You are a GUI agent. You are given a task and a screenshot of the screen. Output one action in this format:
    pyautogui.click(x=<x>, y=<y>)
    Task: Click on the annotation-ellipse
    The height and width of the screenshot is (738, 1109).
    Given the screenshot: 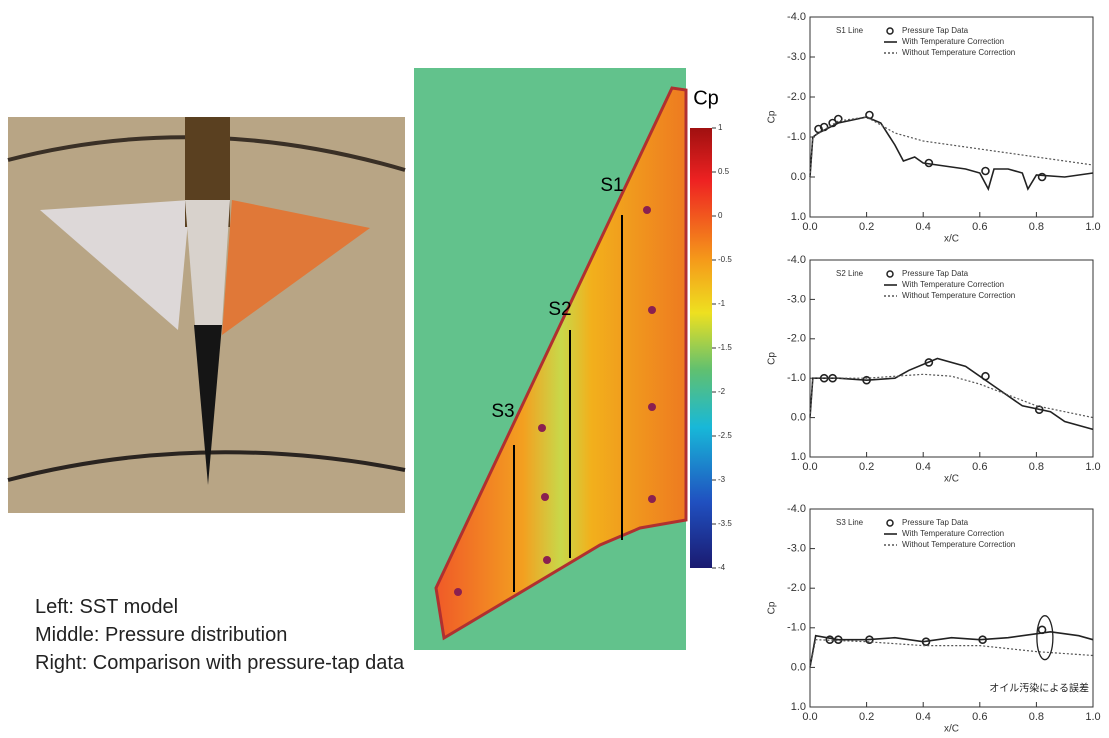 What is the action you would take?
    pyautogui.click(x=1045, y=638)
    